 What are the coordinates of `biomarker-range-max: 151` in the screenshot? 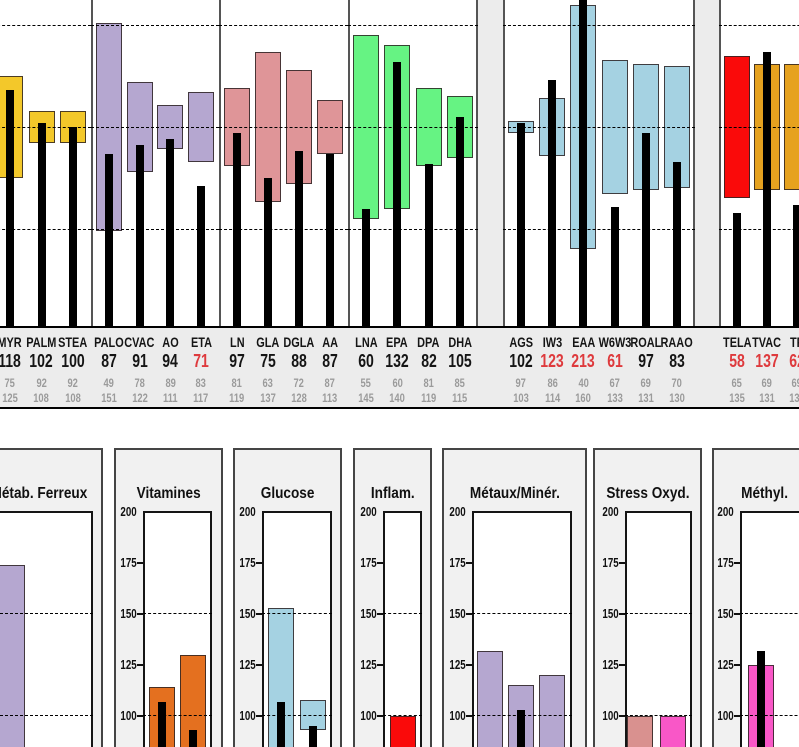 It's located at (109, 398).